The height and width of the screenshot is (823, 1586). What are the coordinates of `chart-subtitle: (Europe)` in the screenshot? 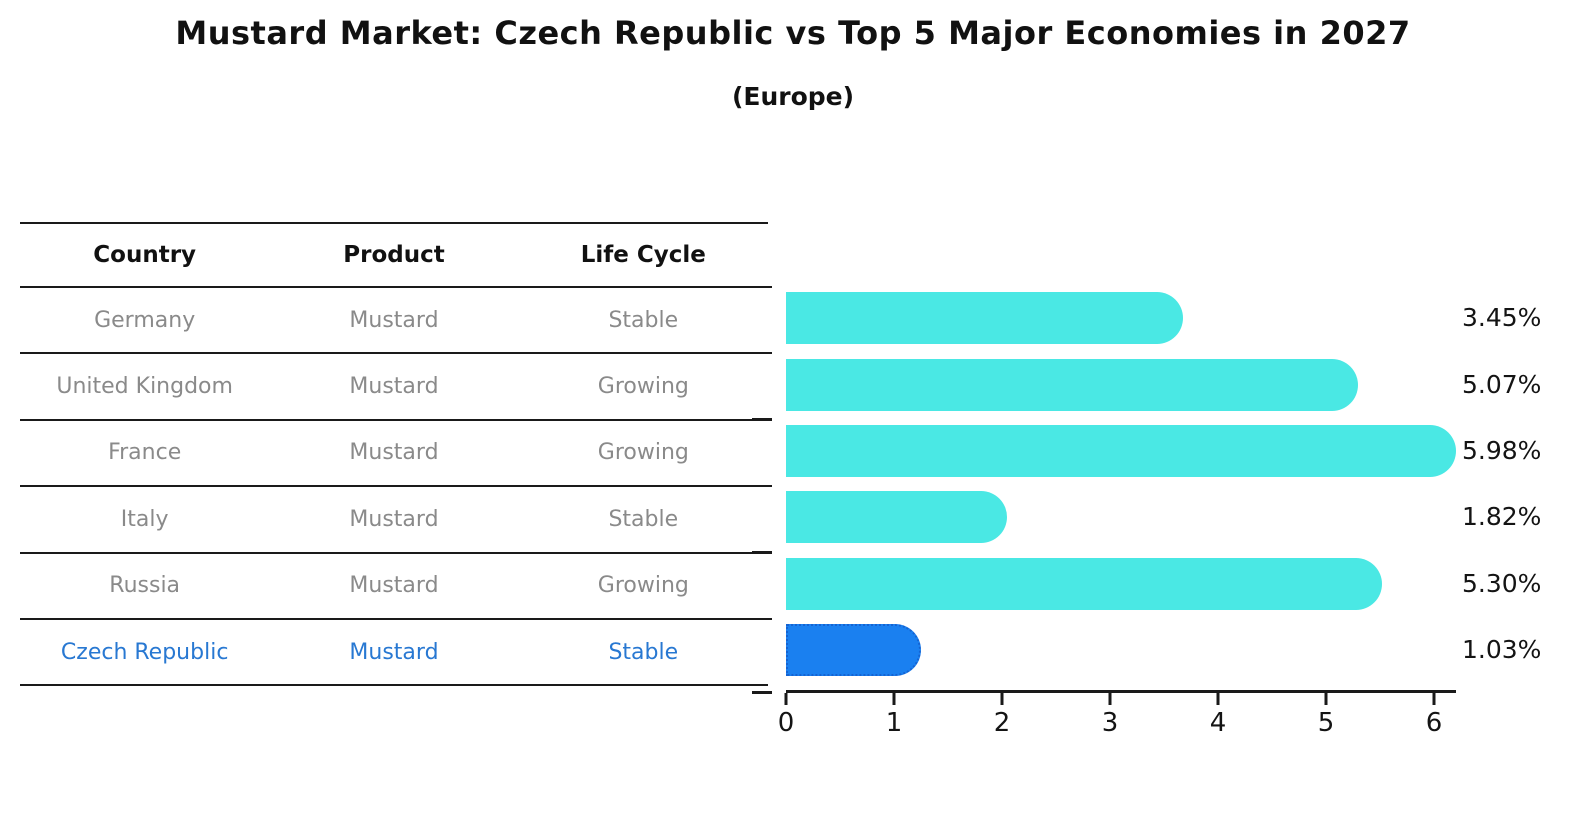 It's located at (793, 96).